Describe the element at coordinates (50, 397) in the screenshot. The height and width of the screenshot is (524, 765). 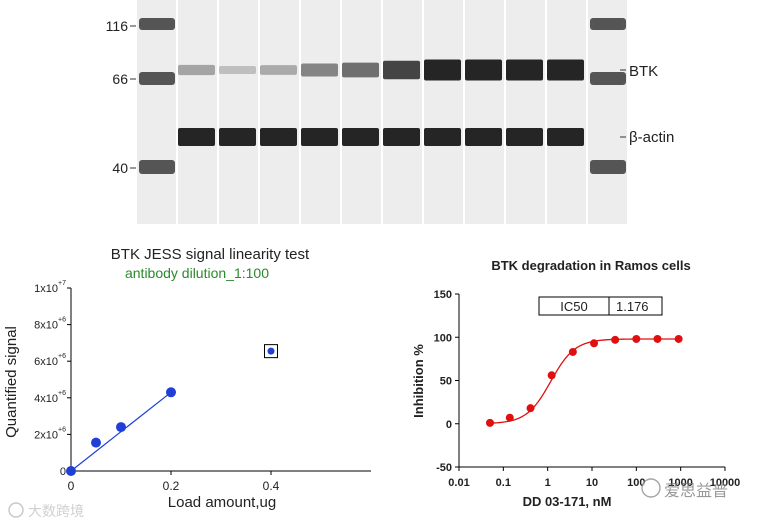
I see `linearity-y-tick-label: 4x10+6` at that location.